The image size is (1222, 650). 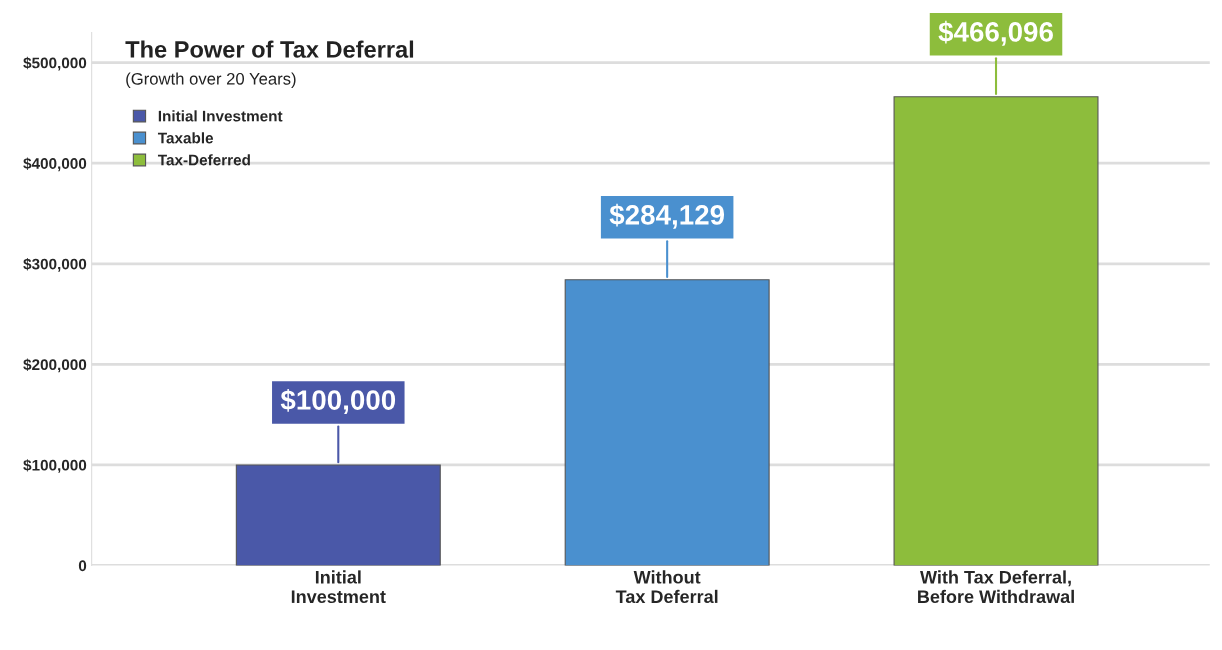 I want to click on data-label: $284,129, so click(x=667, y=216).